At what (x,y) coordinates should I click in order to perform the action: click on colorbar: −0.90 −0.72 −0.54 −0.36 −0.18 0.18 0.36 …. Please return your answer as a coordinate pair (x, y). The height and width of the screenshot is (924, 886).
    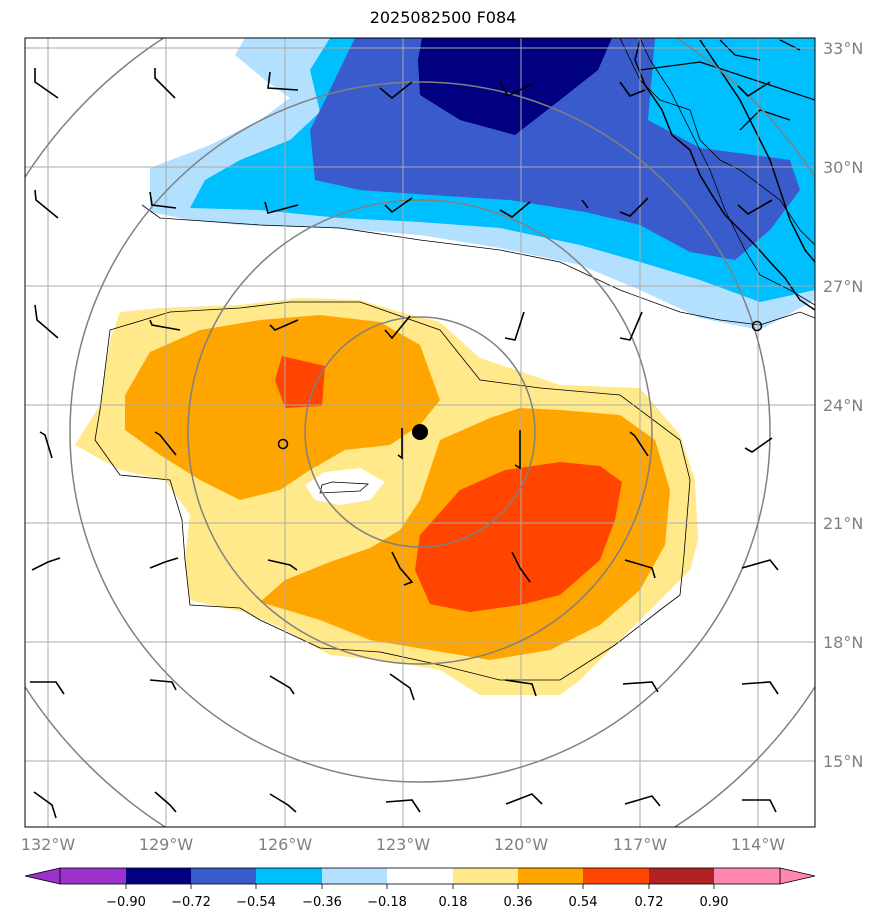
    Looking at the image, I should click on (420, 888).